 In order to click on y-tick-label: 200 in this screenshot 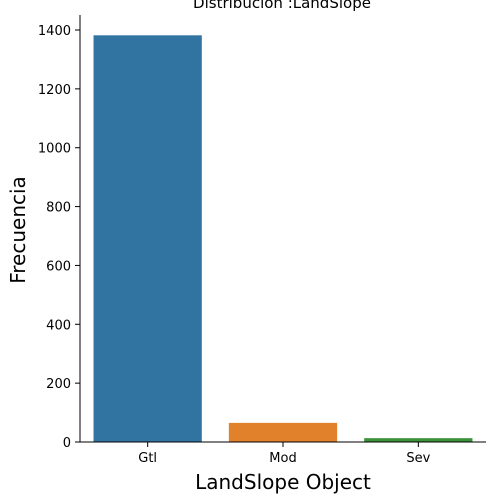, I will do `click(58, 384)`.